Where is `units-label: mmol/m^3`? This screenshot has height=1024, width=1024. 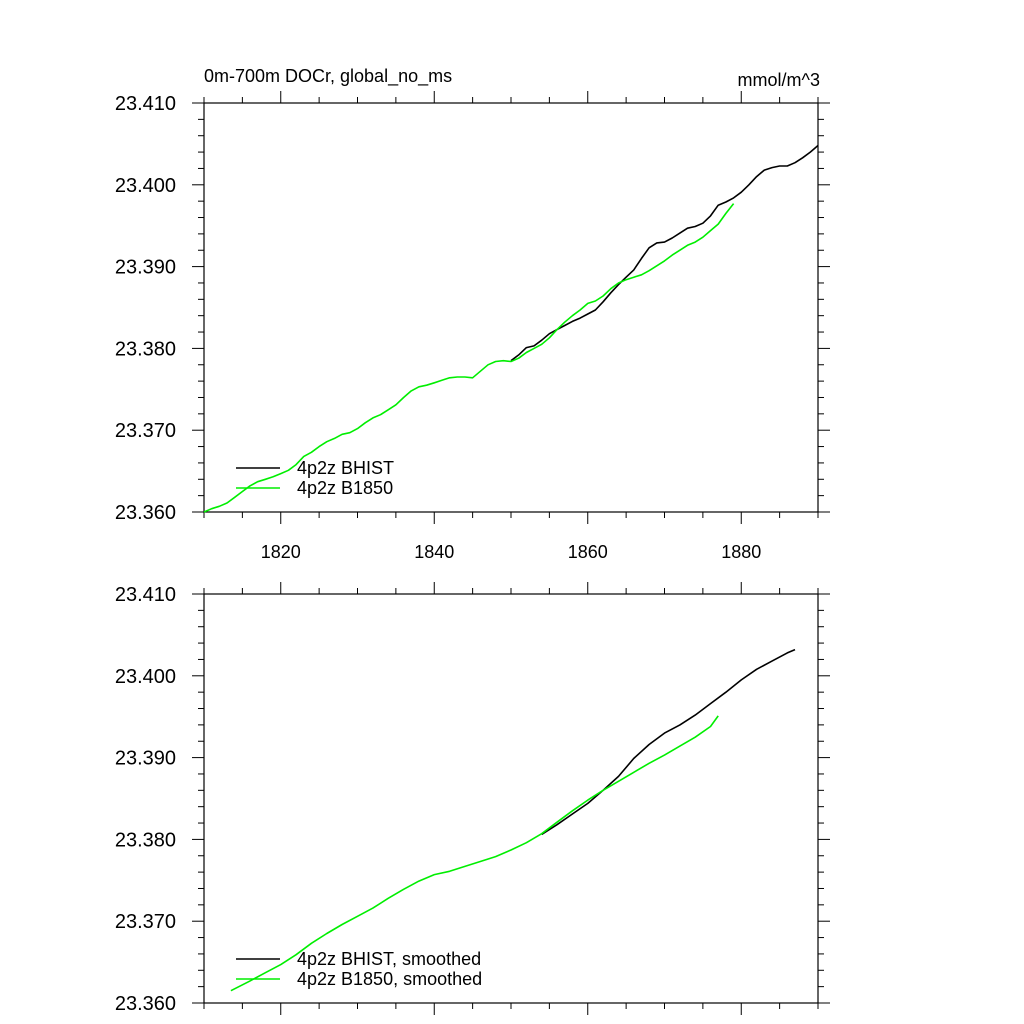 units-label: mmol/m^3 is located at coordinates (779, 80).